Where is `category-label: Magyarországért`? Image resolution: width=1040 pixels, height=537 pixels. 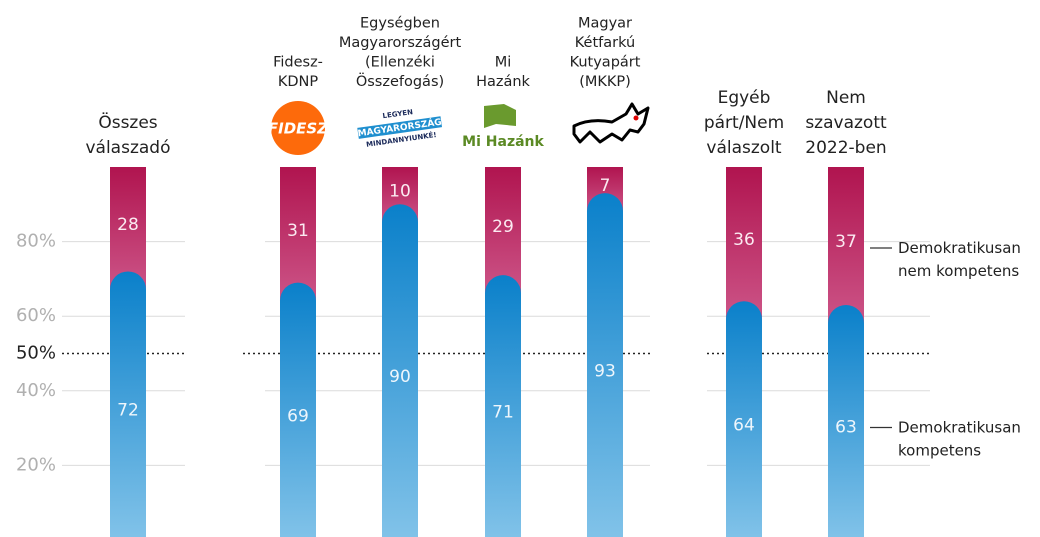 category-label: Magyarországért is located at coordinates (400, 43).